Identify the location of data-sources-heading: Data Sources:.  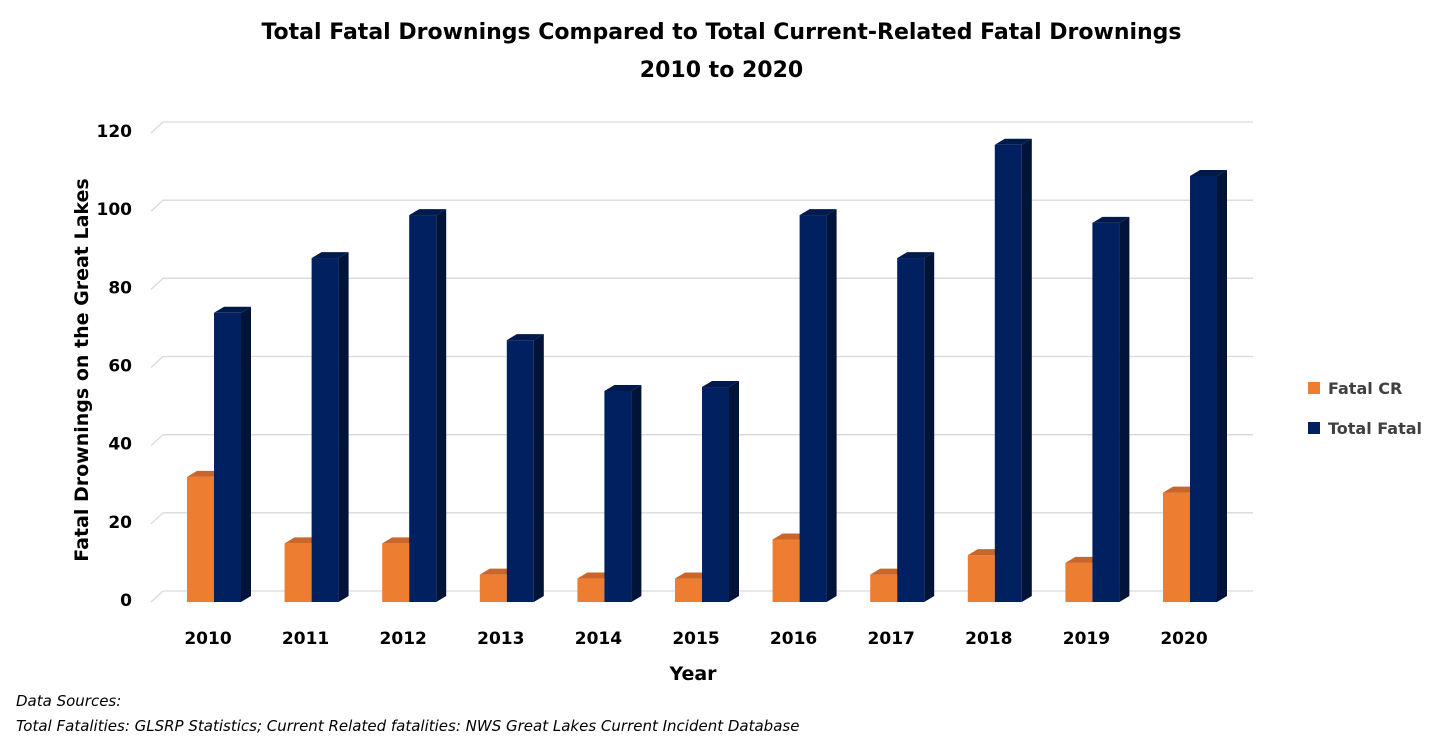
(69, 701).